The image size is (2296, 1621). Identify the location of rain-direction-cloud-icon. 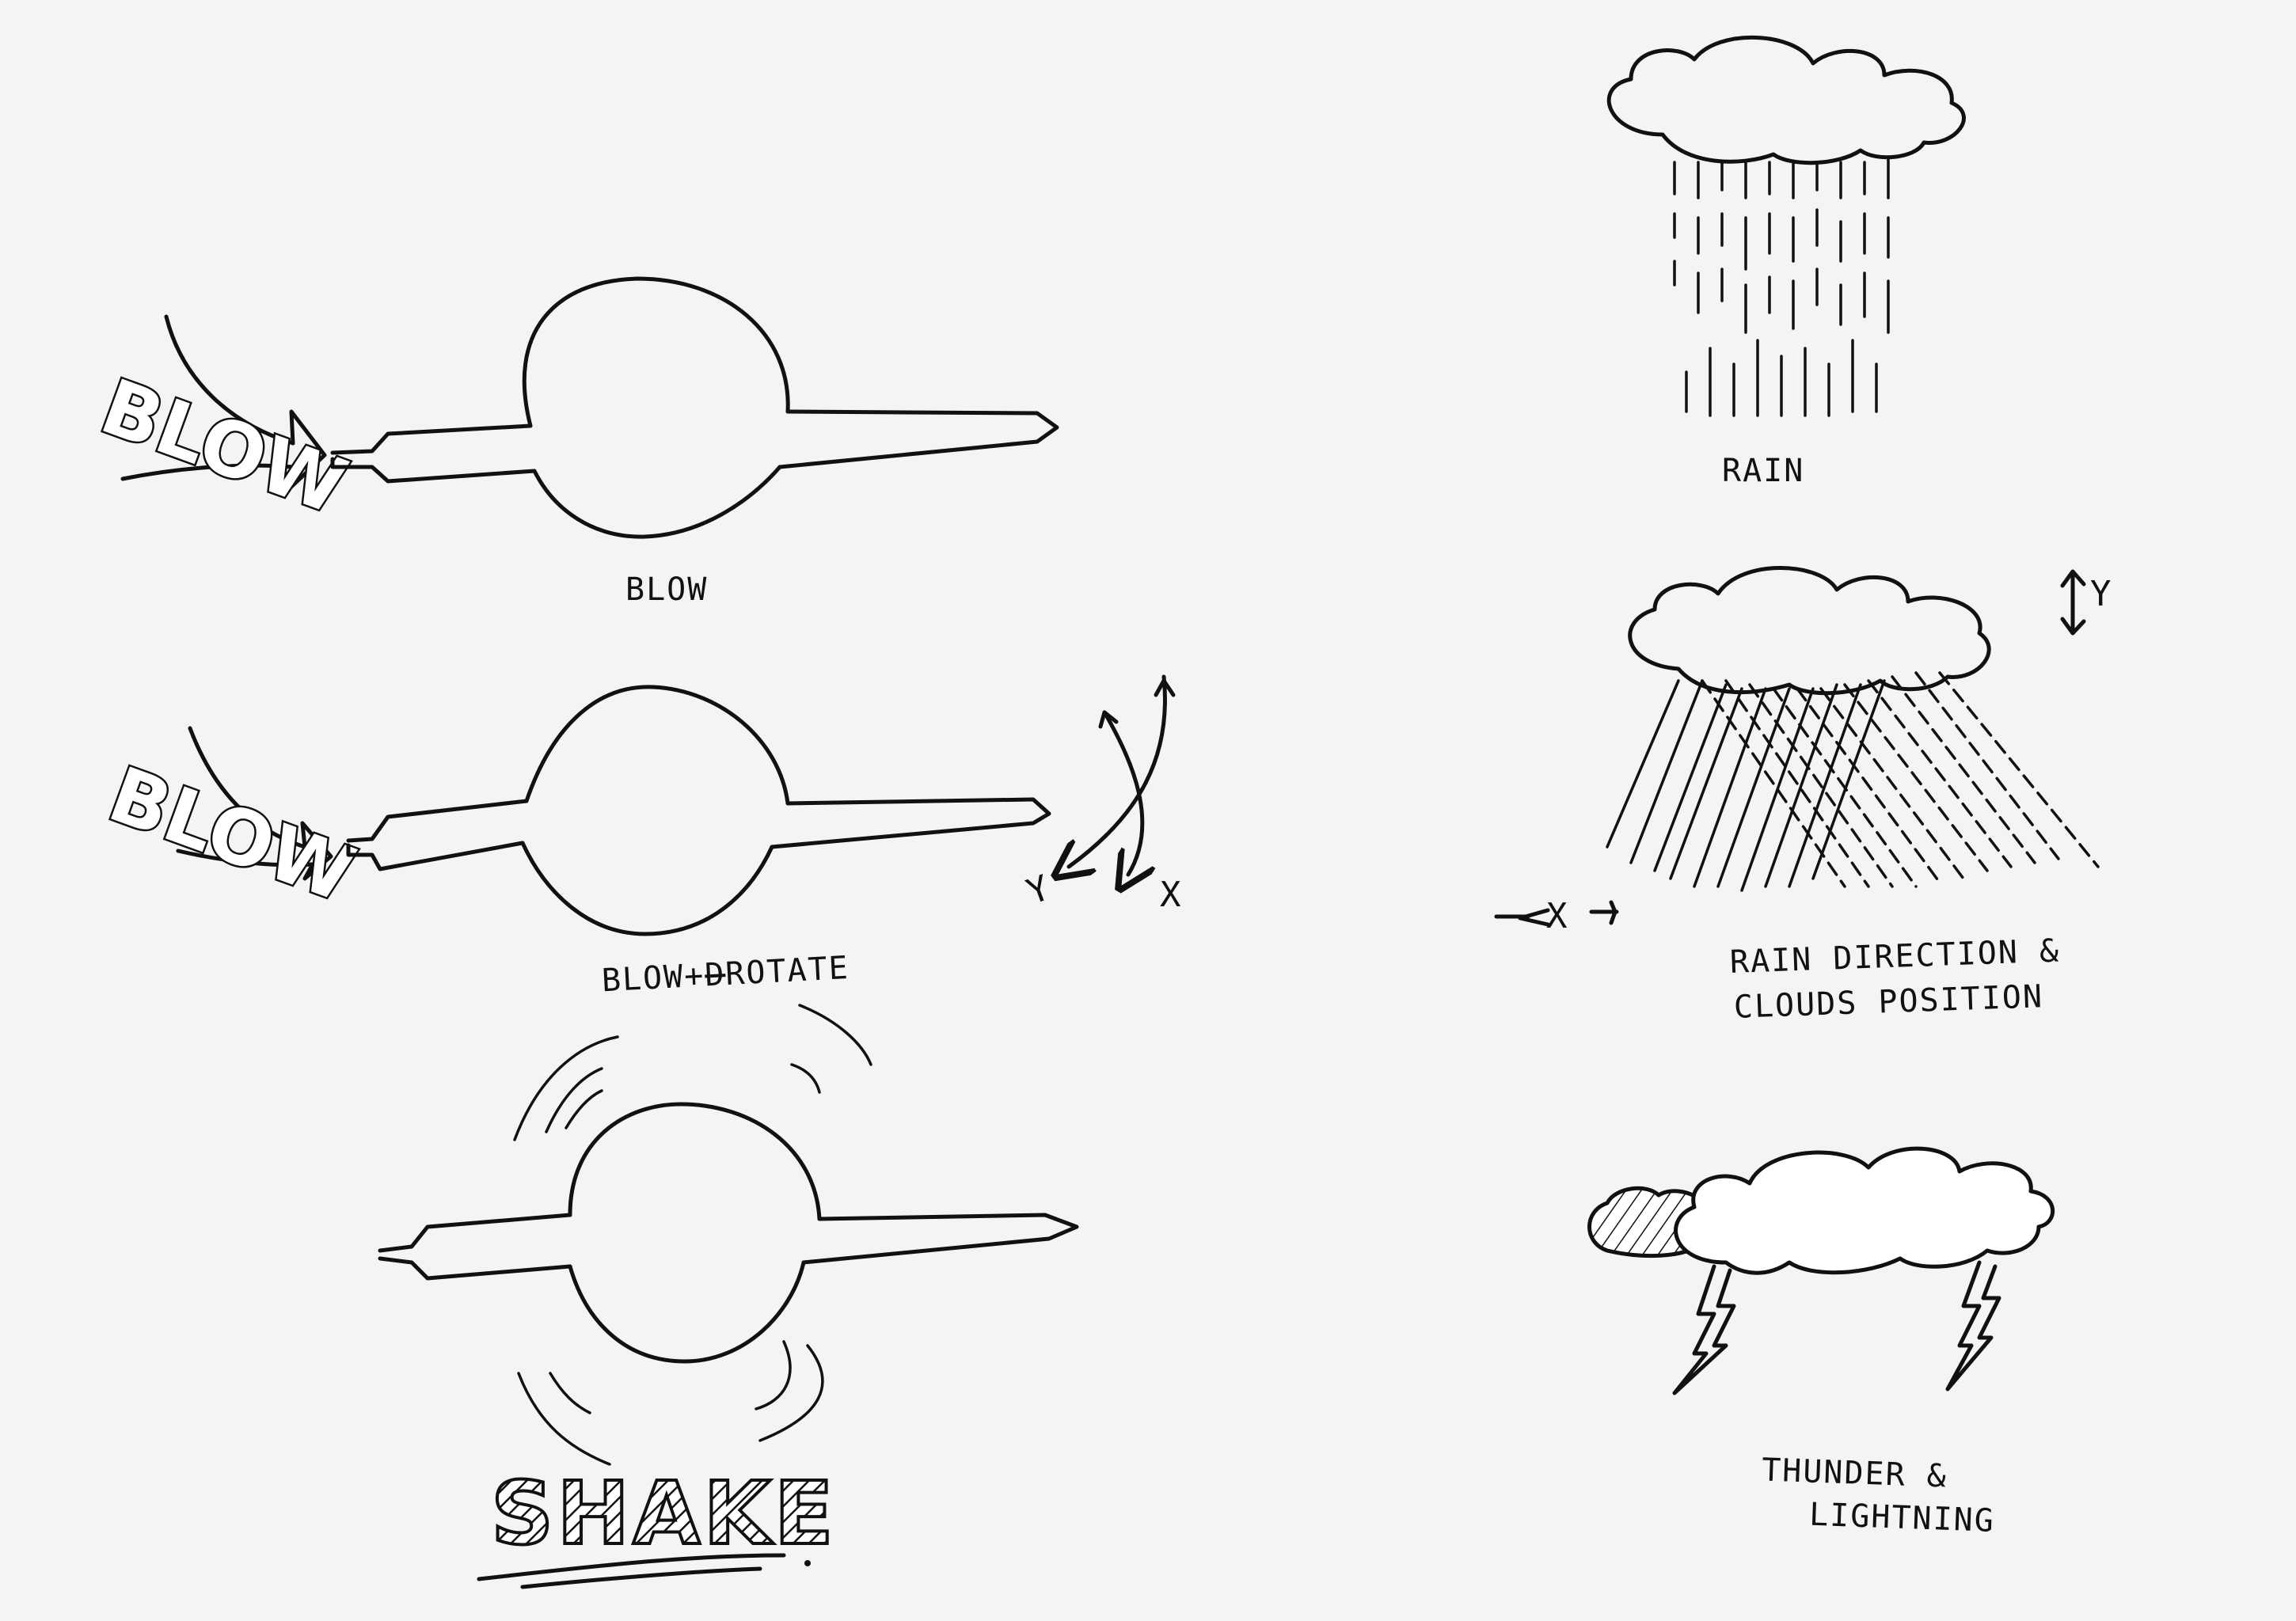
(1809, 631).